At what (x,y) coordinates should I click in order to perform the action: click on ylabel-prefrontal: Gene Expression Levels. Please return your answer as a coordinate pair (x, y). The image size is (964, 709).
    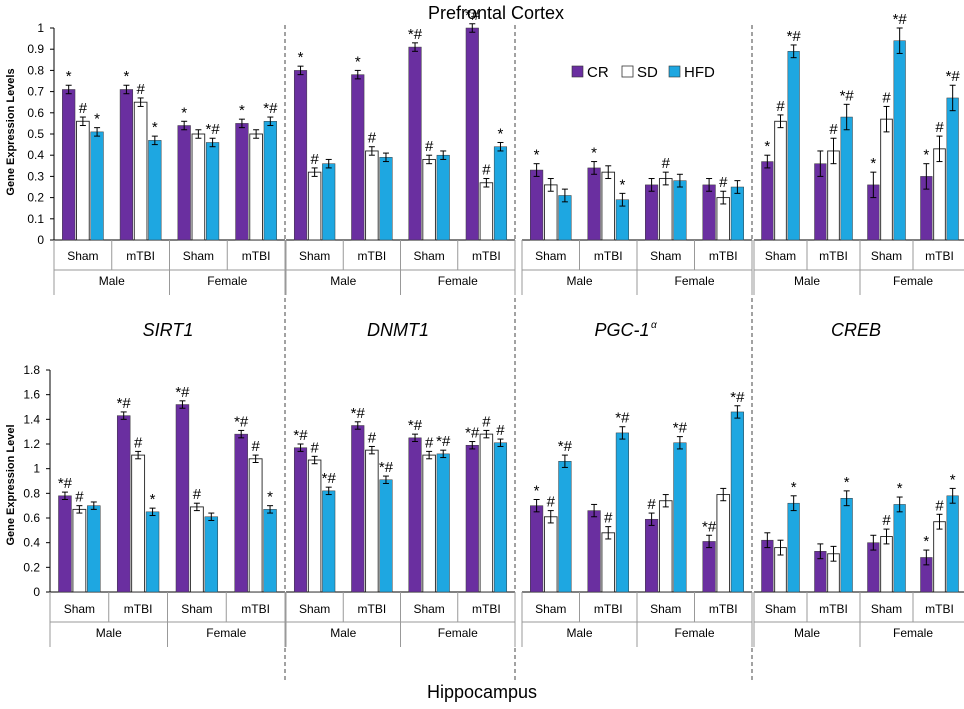
    Looking at the image, I should click on (11, 131).